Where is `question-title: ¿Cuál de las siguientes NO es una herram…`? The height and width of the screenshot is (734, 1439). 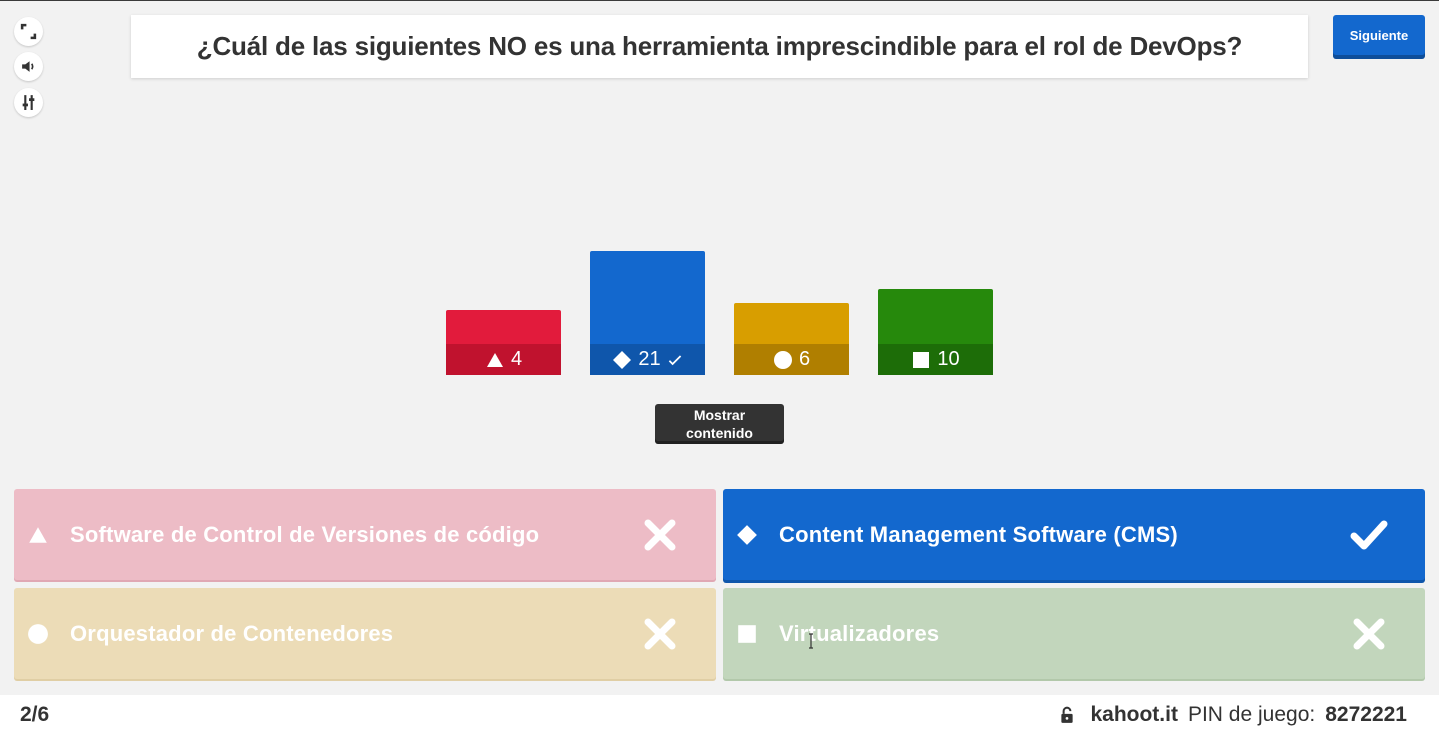
question-title: ¿Cuál de las siguientes NO es una herram… is located at coordinates (719, 46).